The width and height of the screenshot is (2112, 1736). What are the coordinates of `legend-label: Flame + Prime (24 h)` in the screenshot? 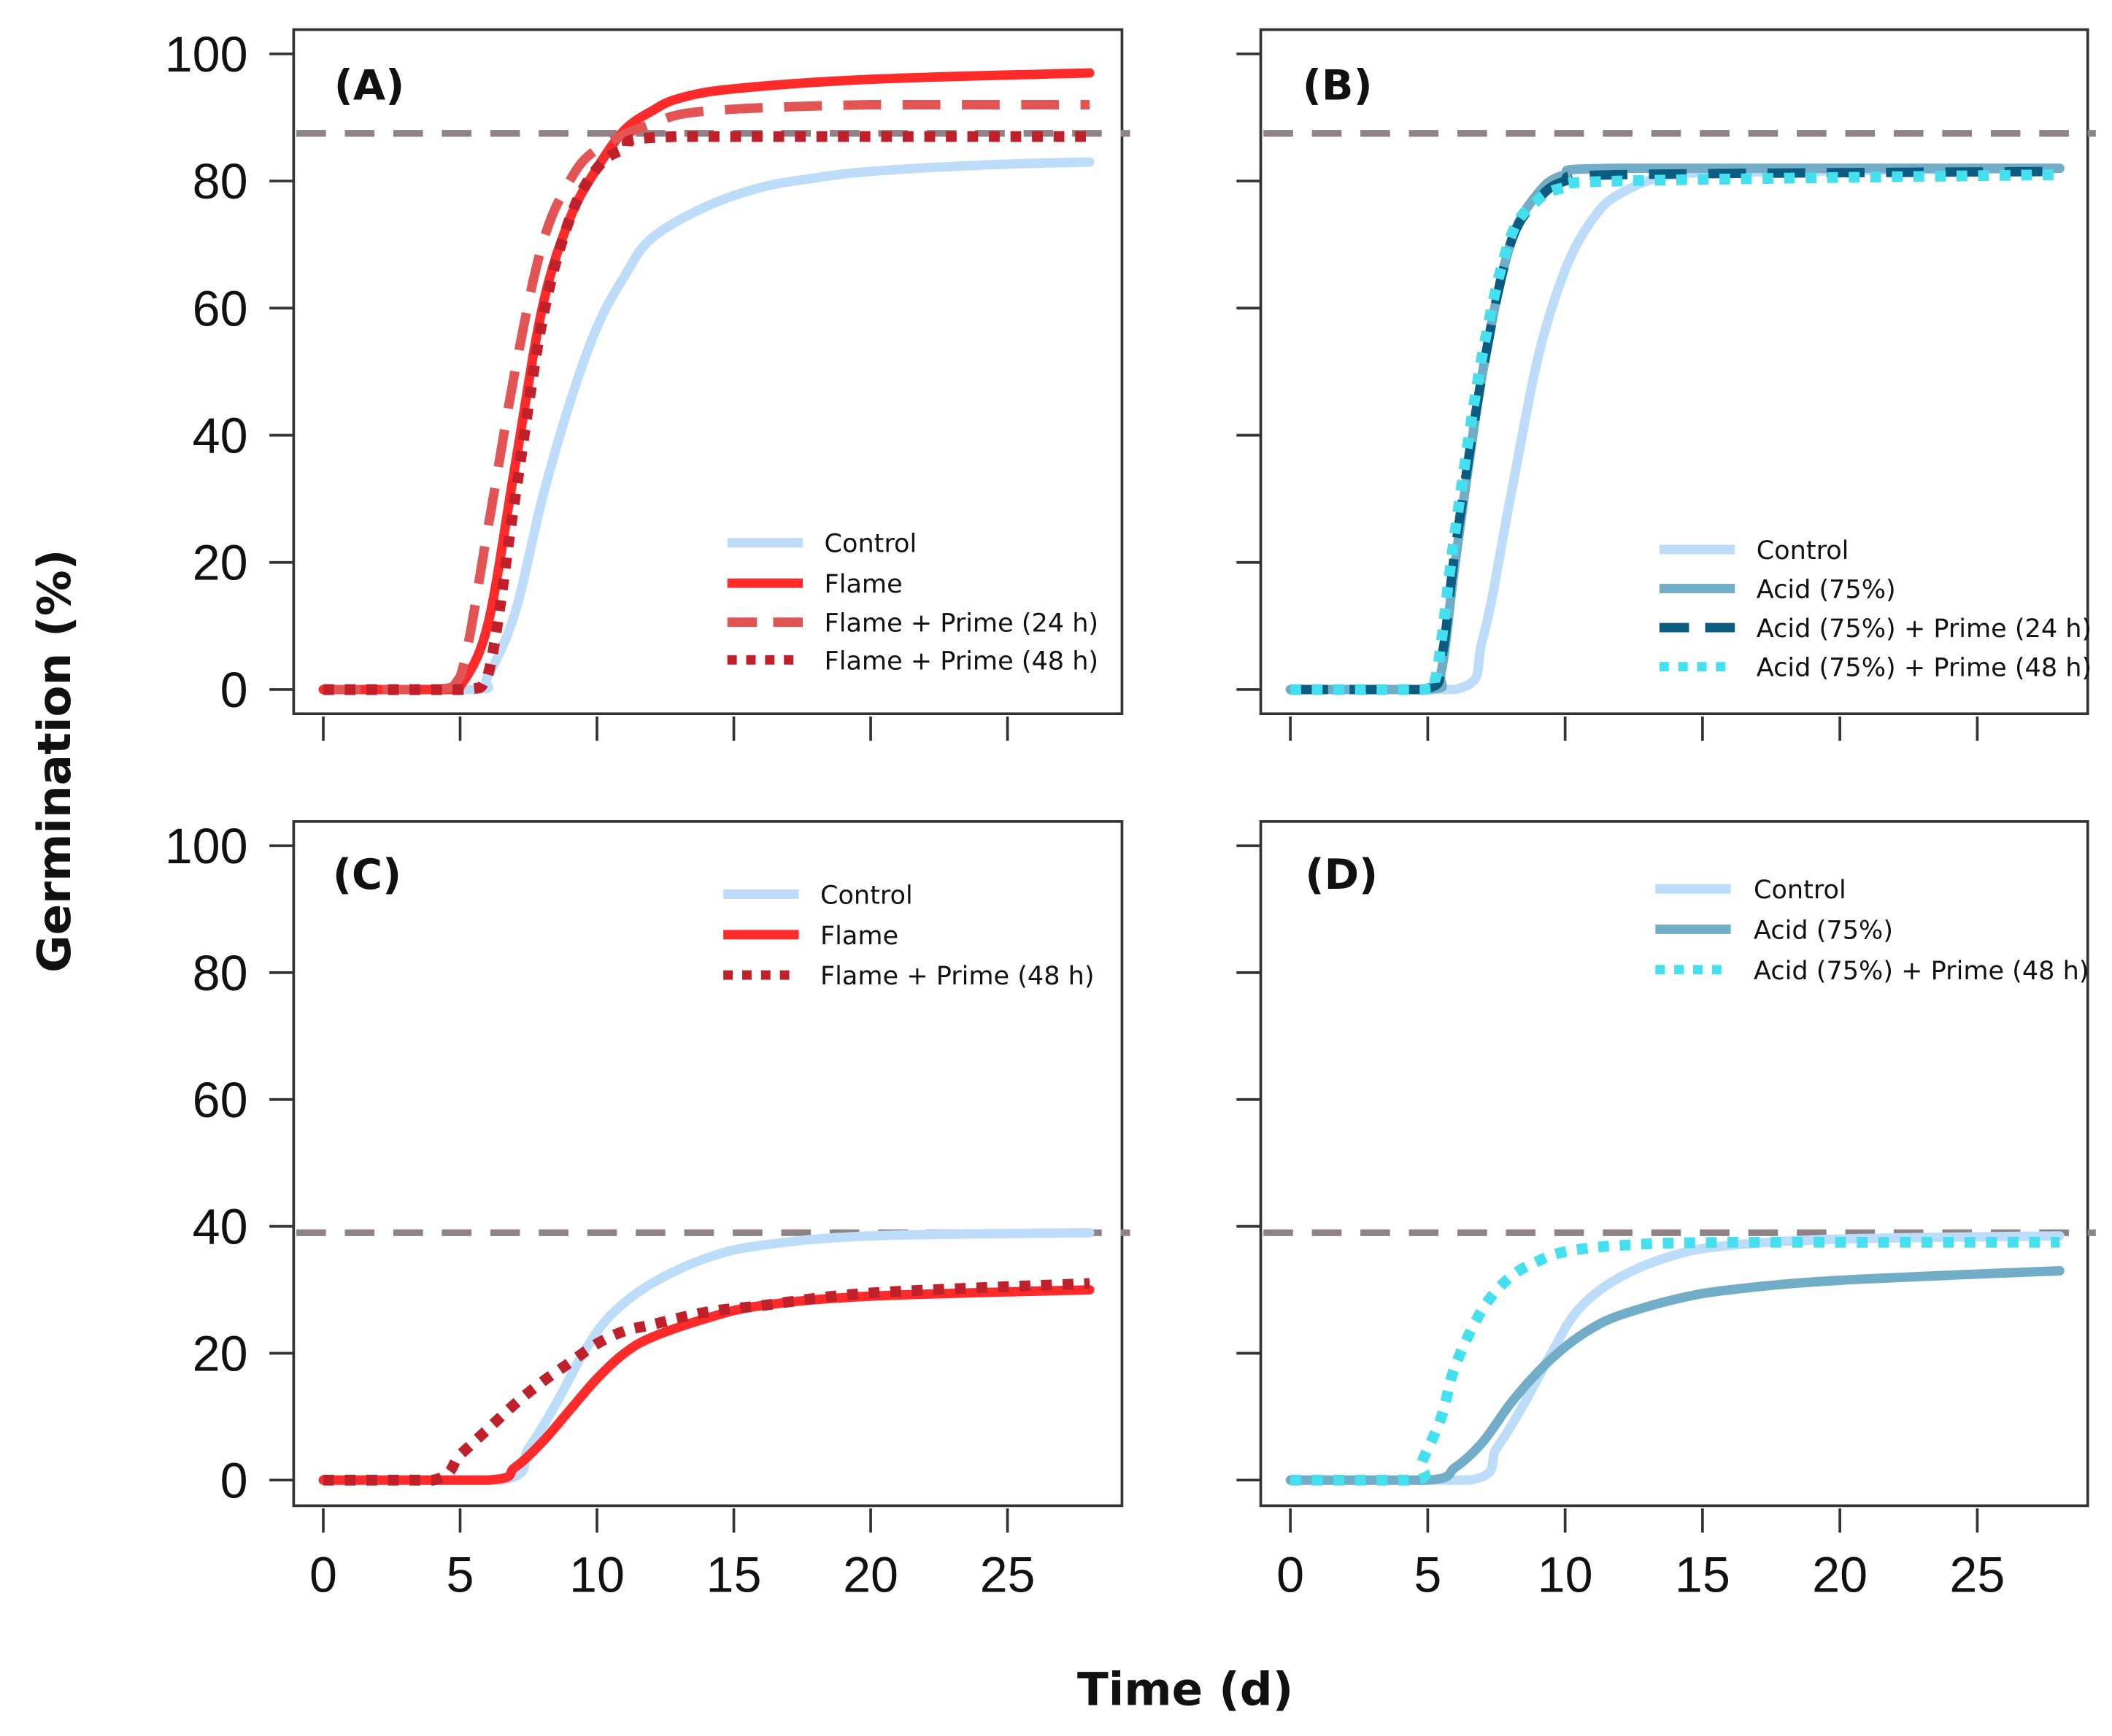 It's located at (962, 624).